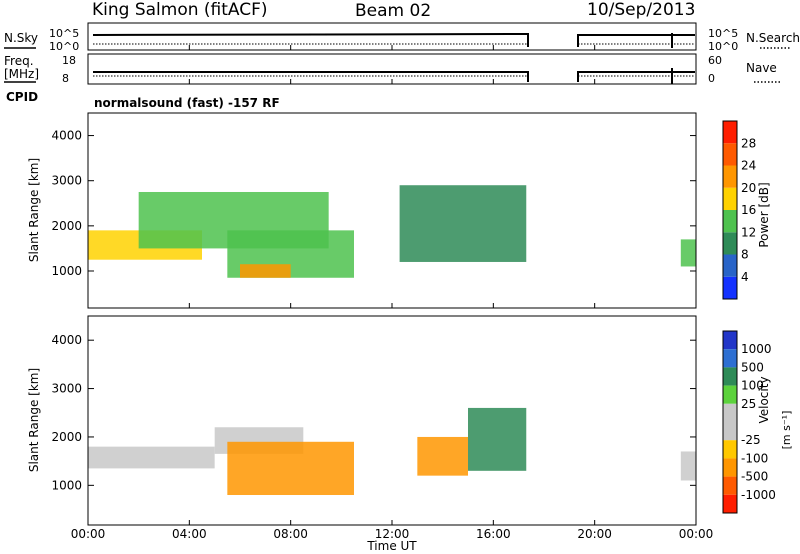 Image resolution: width=800 pixels, height=554 pixels. I want to click on vel-ytick-label-0: 1000, so click(66, 485).